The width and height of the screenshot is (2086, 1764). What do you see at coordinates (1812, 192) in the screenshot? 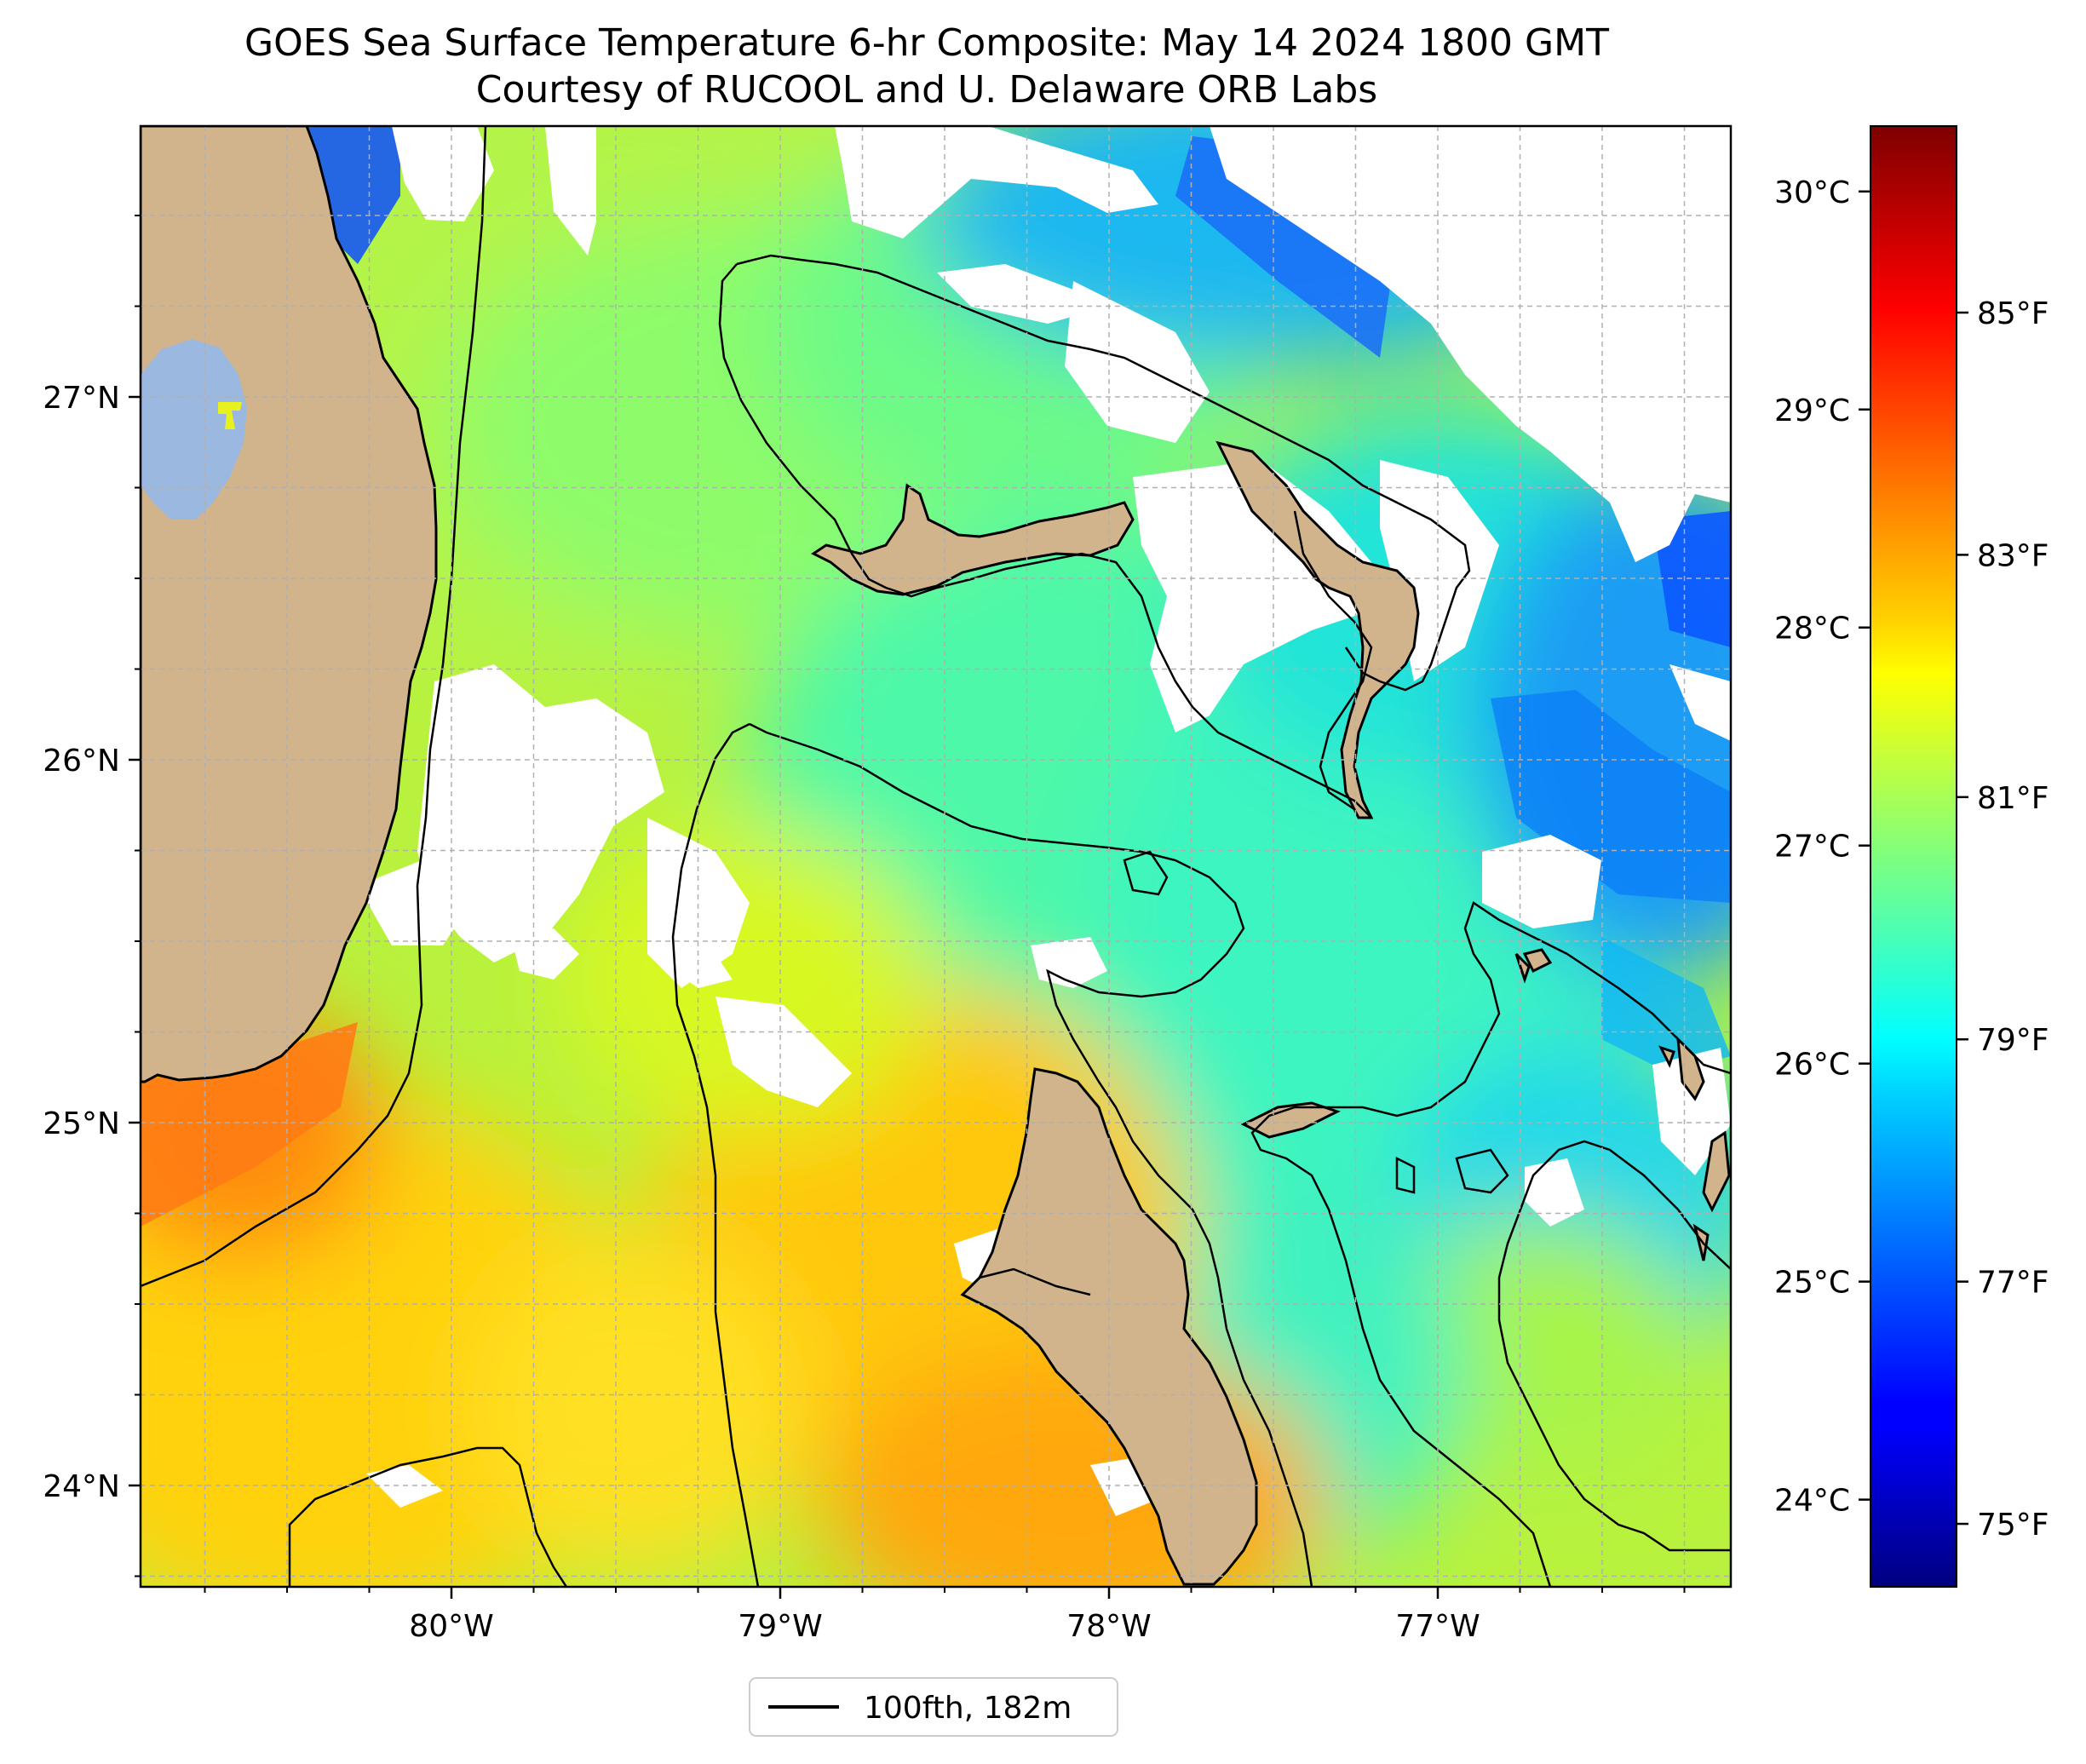
I see `celsius-tick-label: 30°C` at bounding box center [1812, 192].